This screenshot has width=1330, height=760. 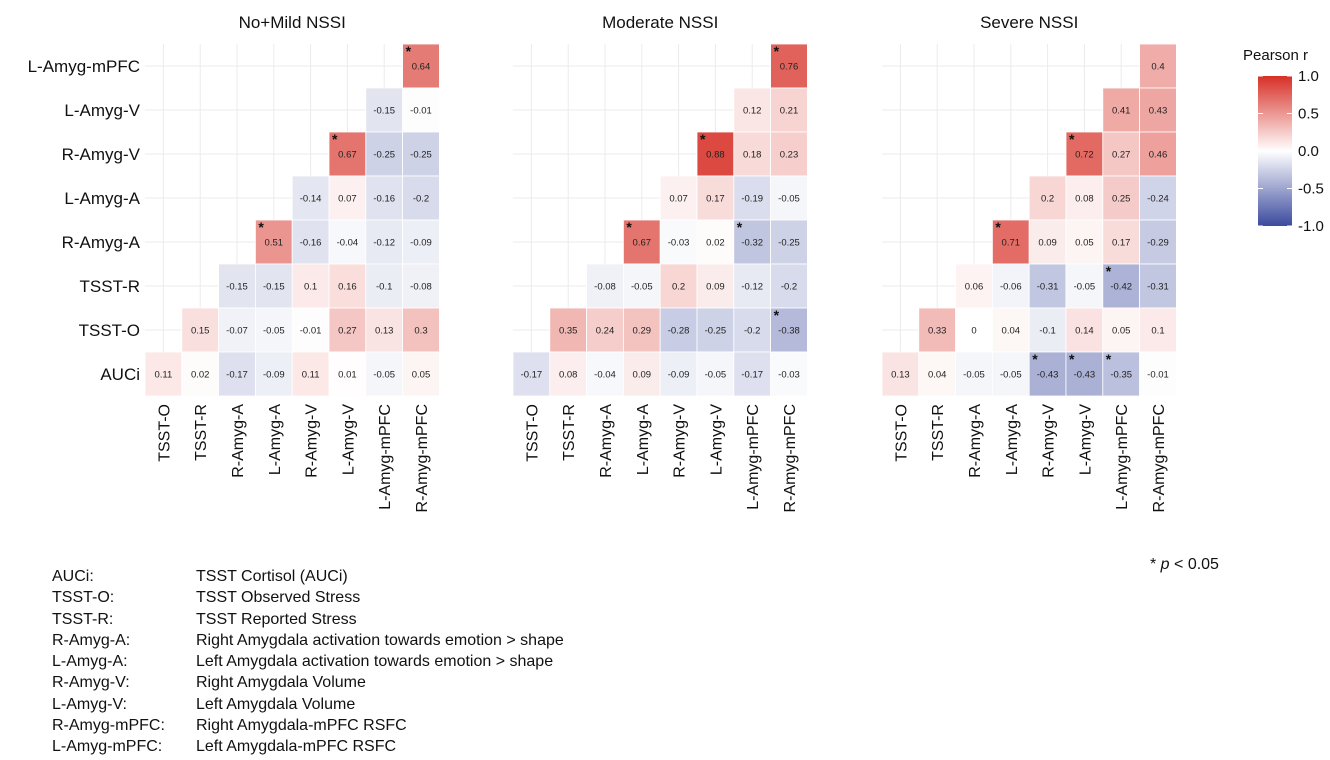 What do you see at coordinates (1158, 199) in the screenshot?
I see `cell-value-label: -0.24` at bounding box center [1158, 199].